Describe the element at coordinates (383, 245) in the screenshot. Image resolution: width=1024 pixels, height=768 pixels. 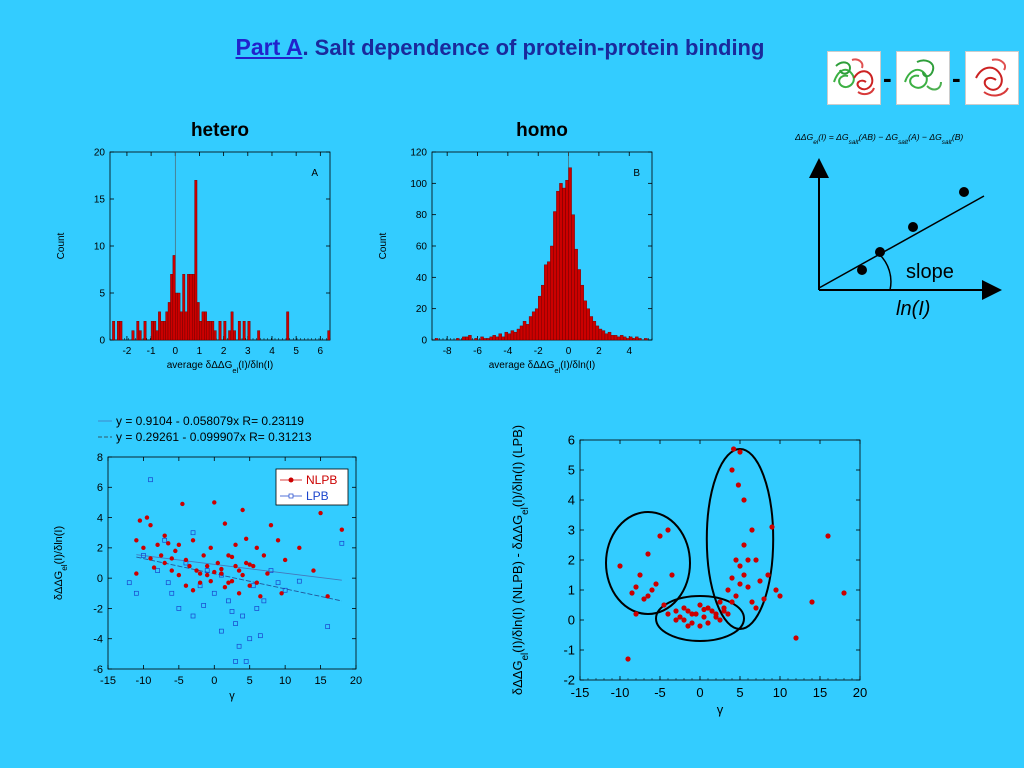
I see `y-axis-label: Count` at that location.